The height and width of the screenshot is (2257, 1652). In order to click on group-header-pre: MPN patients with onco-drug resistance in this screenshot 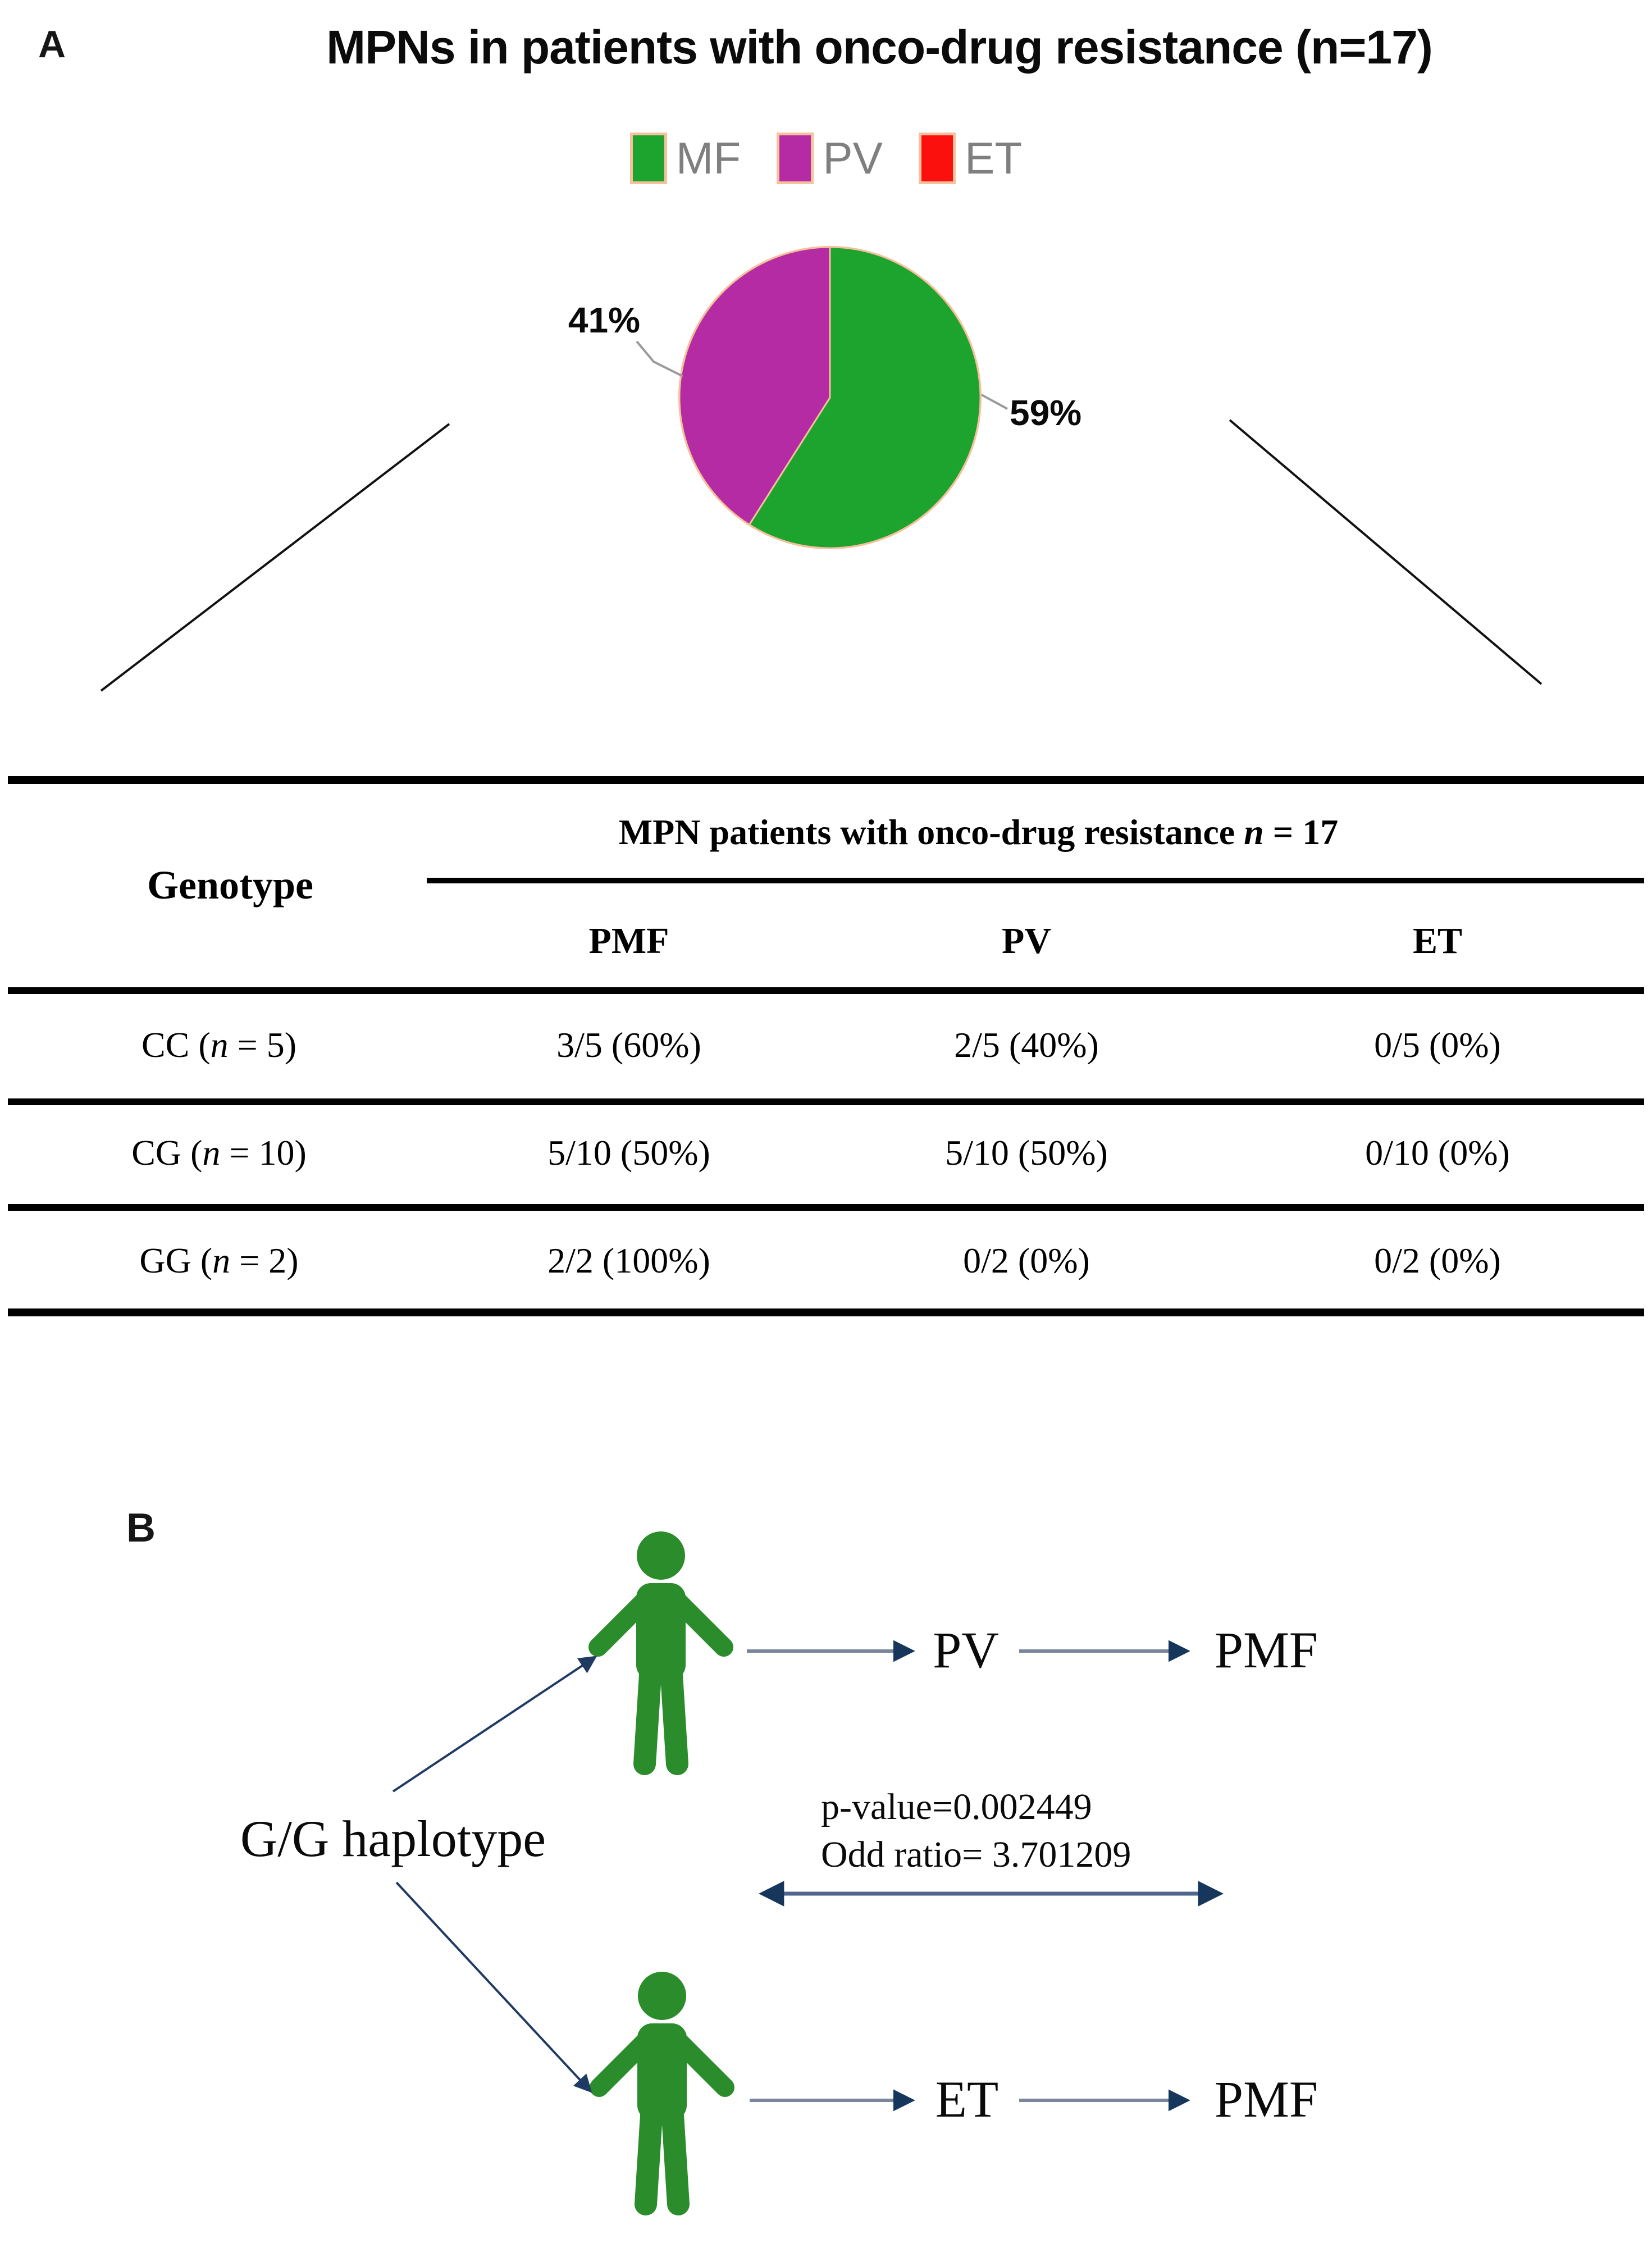, I will do `click(931, 832)`.